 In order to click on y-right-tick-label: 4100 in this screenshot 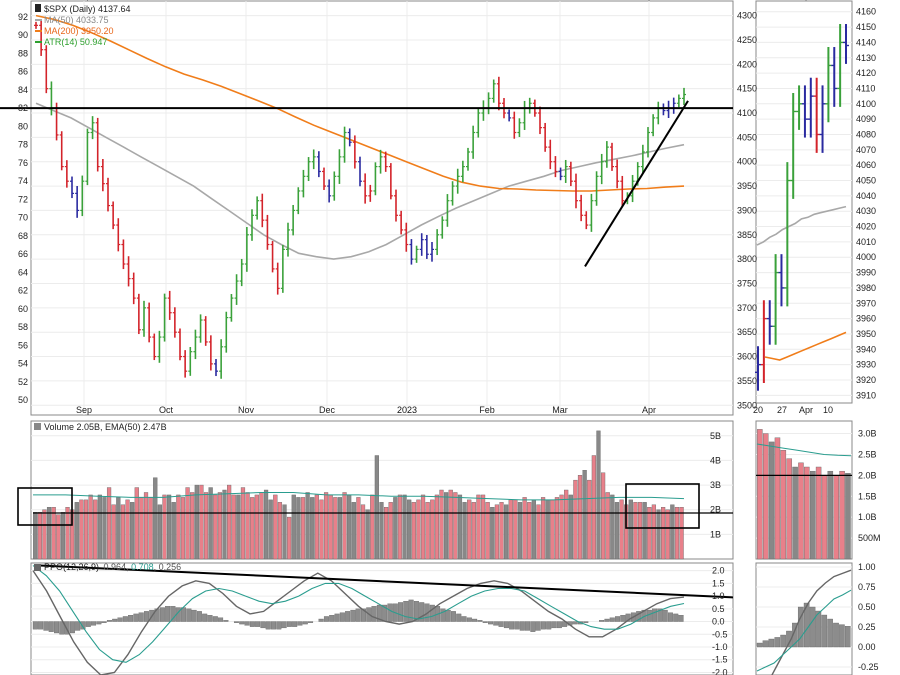, I will do `click(747, 113)`.